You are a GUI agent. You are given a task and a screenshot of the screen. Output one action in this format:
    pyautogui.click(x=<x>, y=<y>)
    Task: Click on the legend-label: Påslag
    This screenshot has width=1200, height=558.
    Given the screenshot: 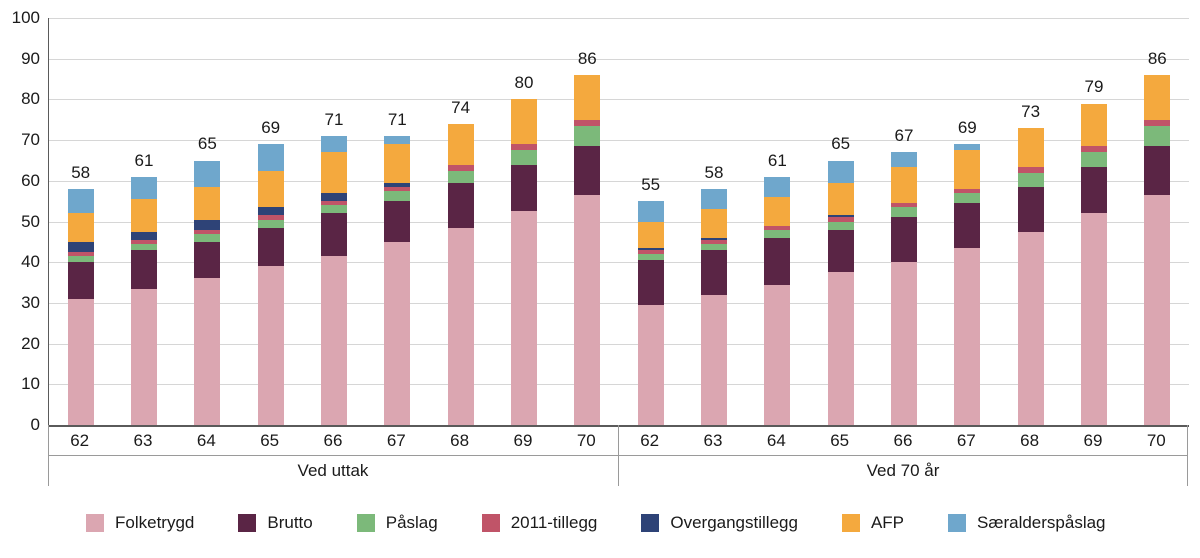 What is the action you would take?
    pyautogui.click(x=411, y=522)
    